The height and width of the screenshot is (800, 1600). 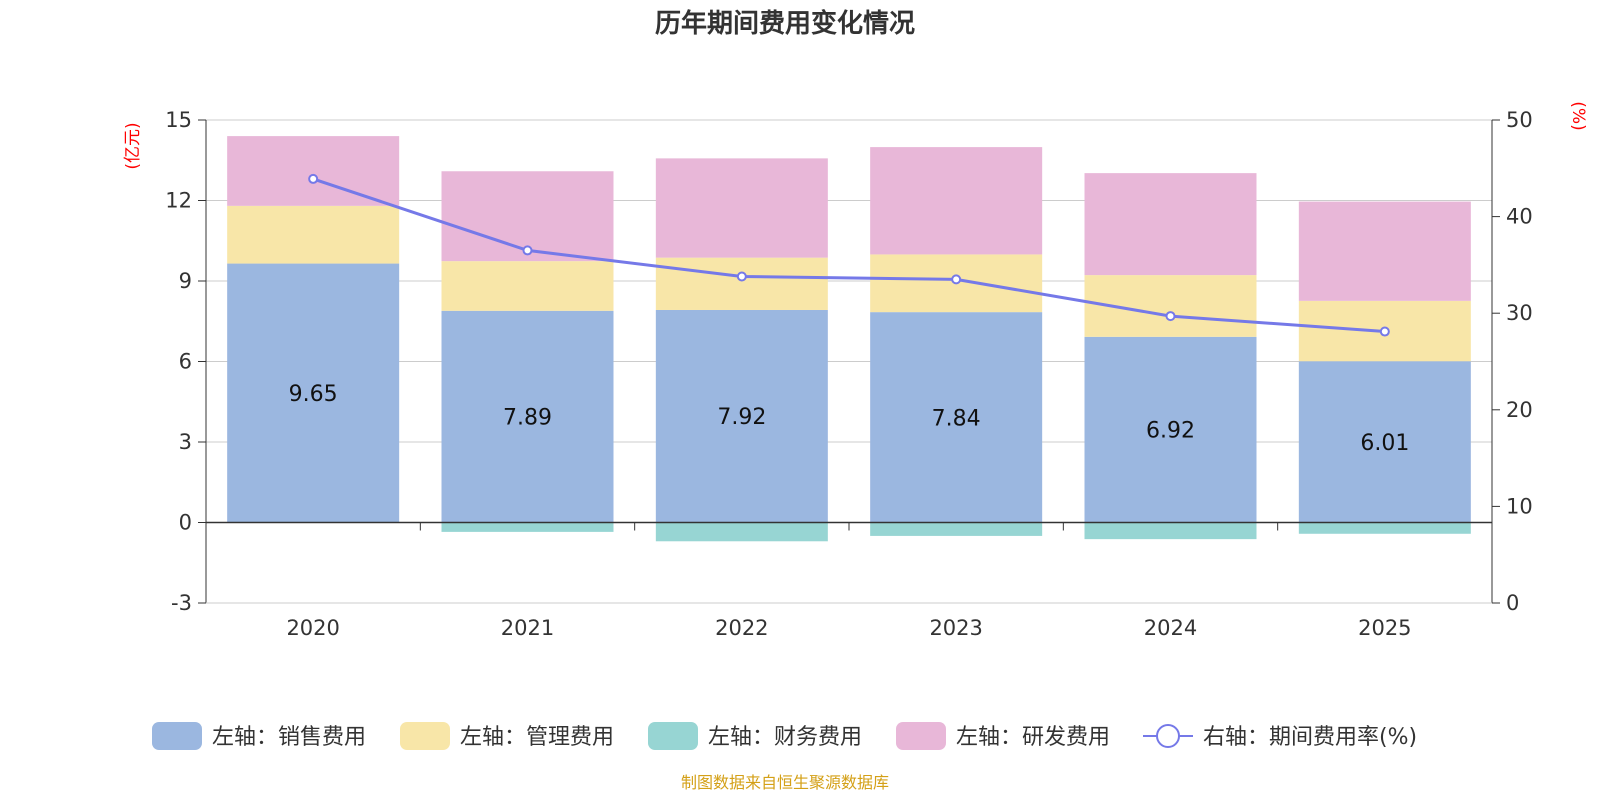 What do you see at coordinates (185, 442) in the screenshot?
I see `left-axis-tick-label: 3` at bounding box center [185, 442].